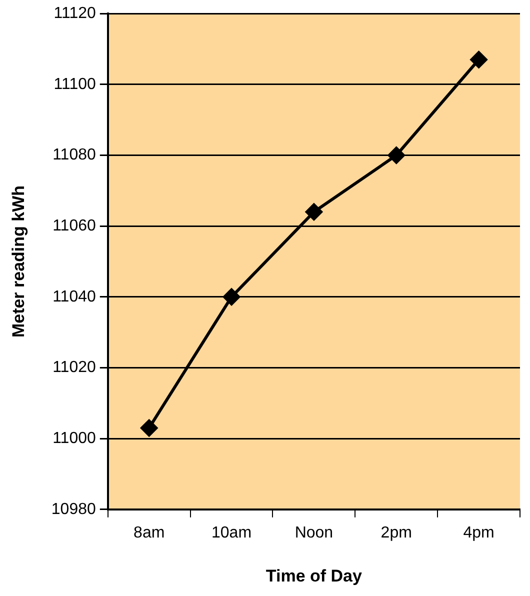  I want to click on x-tick-label: 2pm, so click(396, 533).